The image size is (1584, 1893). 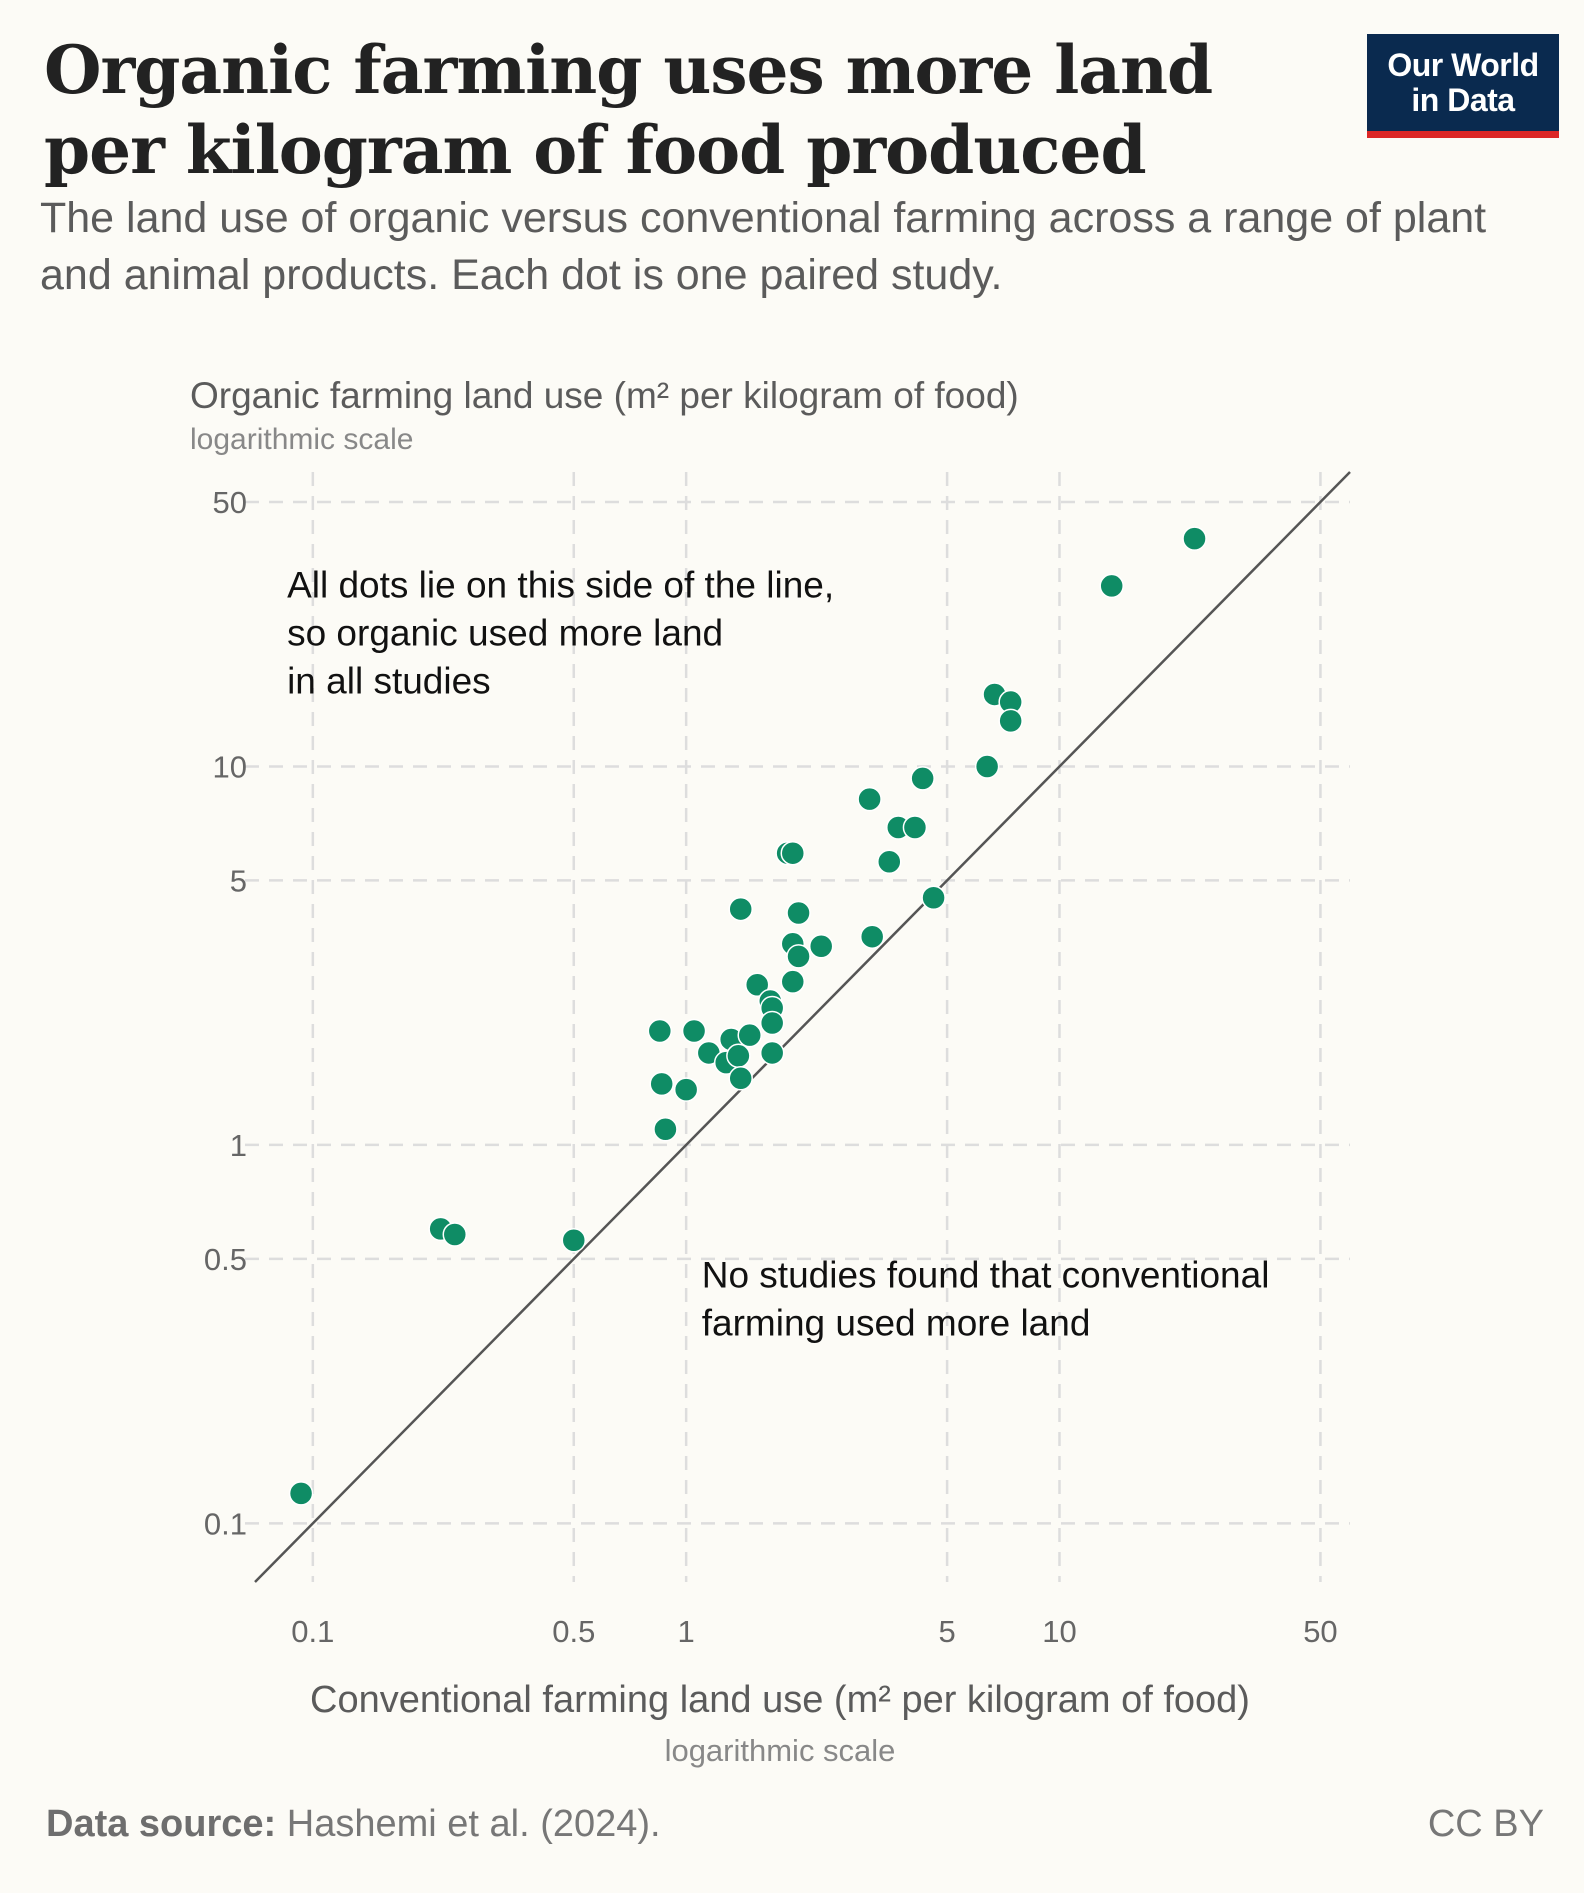 I want to click on y-tick-label: 50, so click(x=230, y=502).